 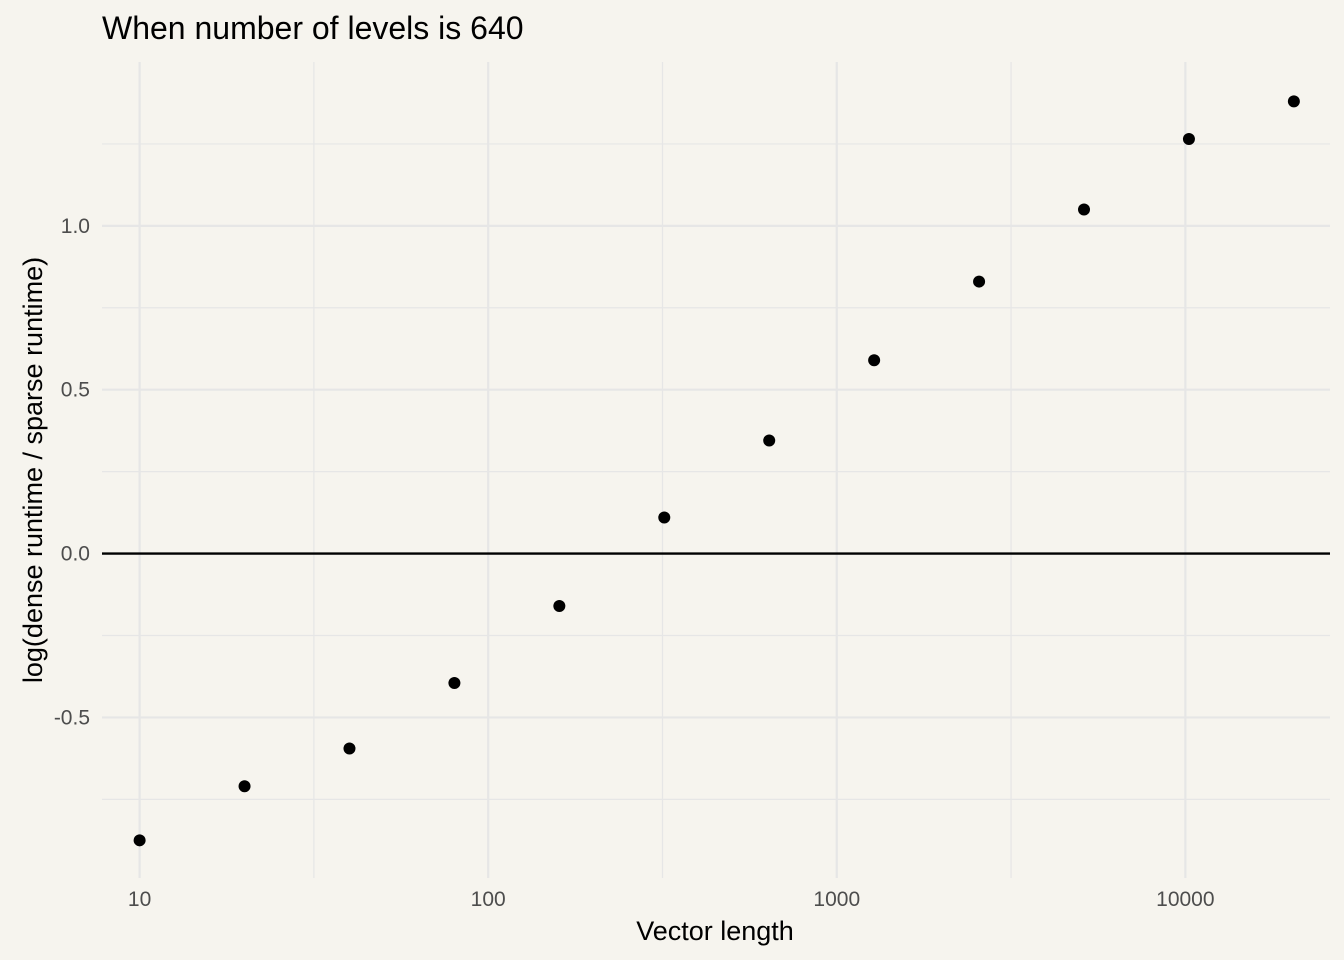 What do you see at coordinates (72, 717) in the screenshot?
I see `y-tick-label: -0.5` at bounding box center [72, 717].